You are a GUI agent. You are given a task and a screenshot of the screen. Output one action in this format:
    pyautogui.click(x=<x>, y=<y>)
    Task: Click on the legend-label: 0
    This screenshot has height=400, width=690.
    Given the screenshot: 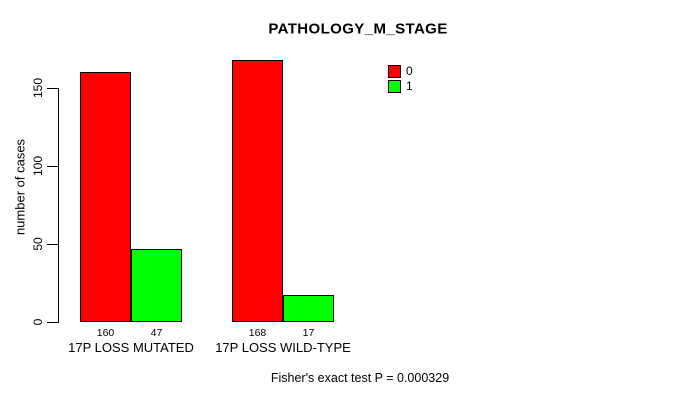 What is the action you would take?
    pyautogui.click(x=409, y=71)
    